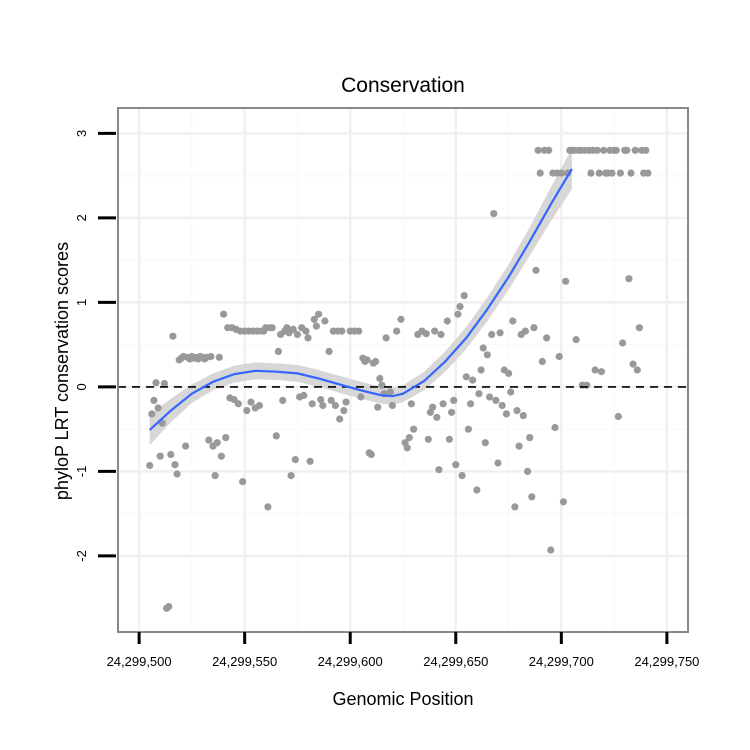 The width and height of the screenshot is (750, 750). Describe the element at coordinates (81, 217) in the screenshot. I see `y-tick-label: 2` at that location.